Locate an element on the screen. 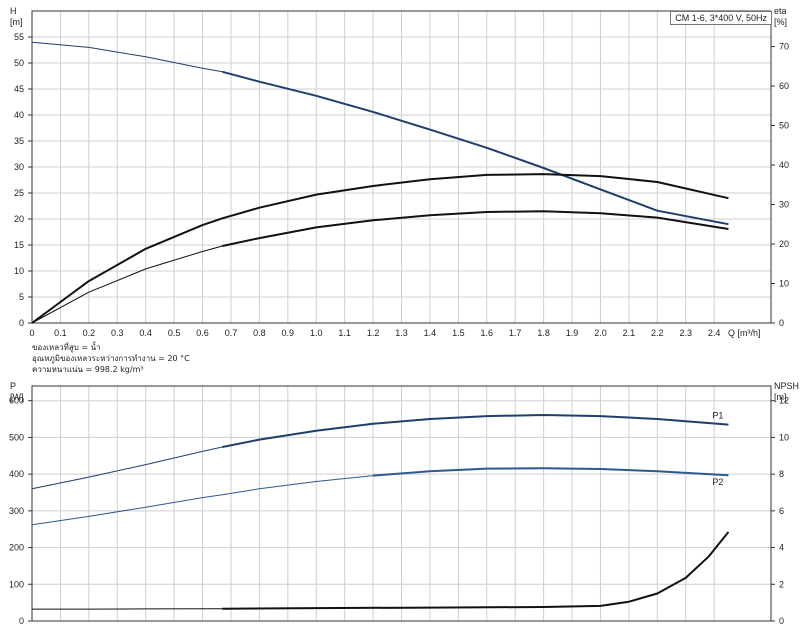 This screenshot has height=641, width=802. left-axis-title: H is located at coordinates (13, 11).